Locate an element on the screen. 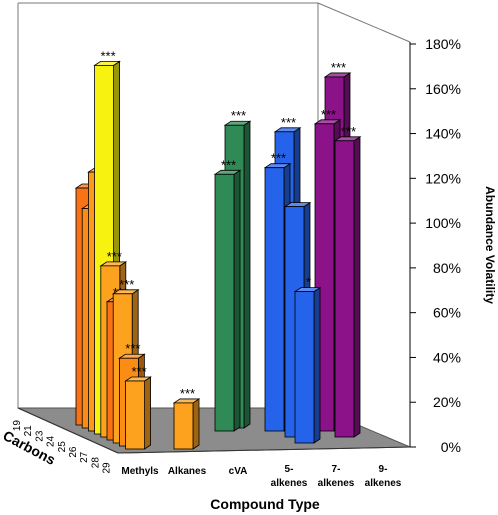 The image size is (498, 515). x-category-label: Methyls is located at coordinates (140, 471).